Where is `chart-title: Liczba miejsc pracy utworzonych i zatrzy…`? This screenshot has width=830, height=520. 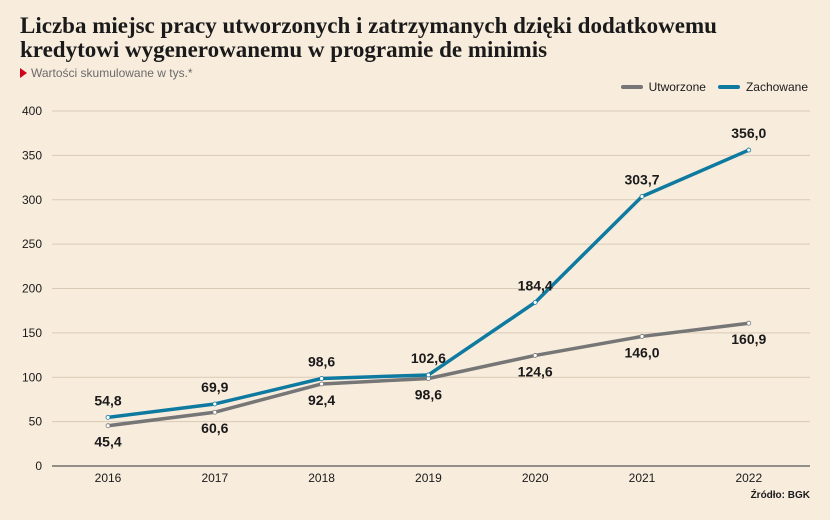 chart-title: Liczba miejsc pracy utworzonych i zatrzy… is located at coordinates (368, 37).